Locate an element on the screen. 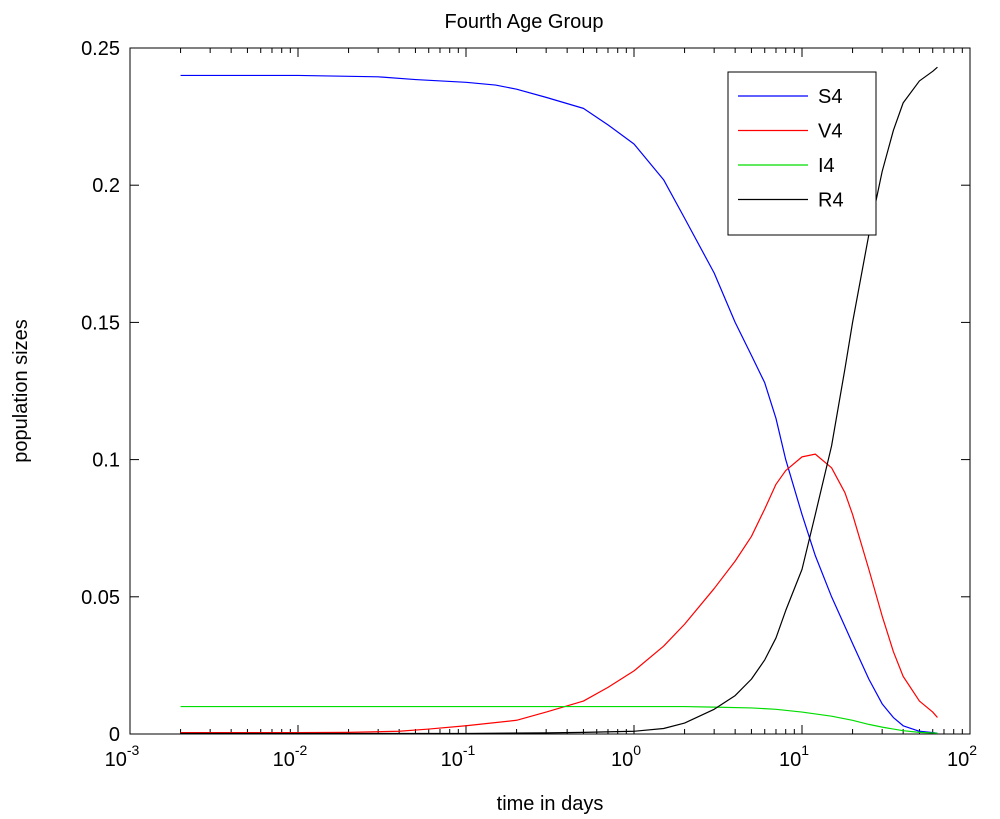 This screenshot has width=1000, height=819. x-axis-label: time in days is located at coordinates (550, 804).